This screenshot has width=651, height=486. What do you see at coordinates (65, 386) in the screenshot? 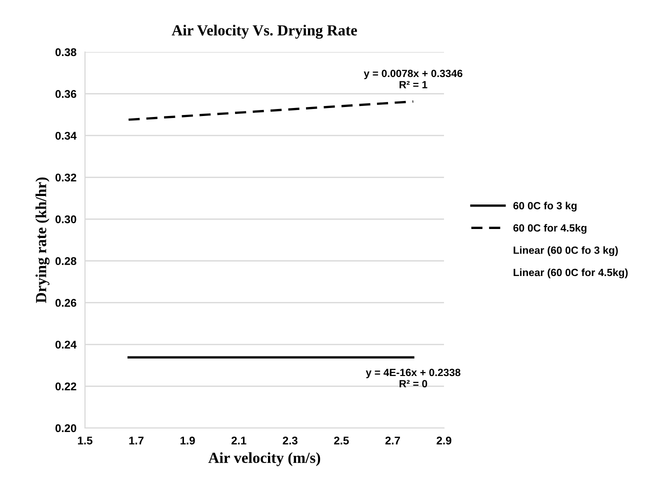
I see `y-tick-label: 0.22` at bounding box center [65, 386].